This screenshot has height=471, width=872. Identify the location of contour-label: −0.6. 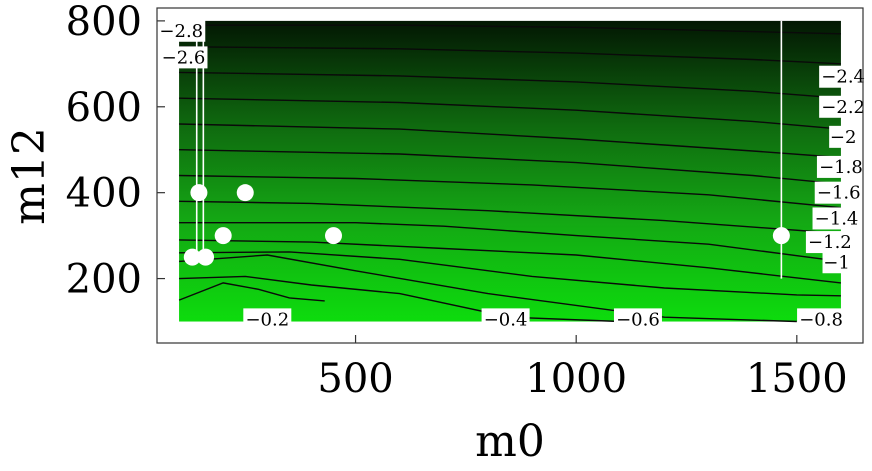
(637, 319).